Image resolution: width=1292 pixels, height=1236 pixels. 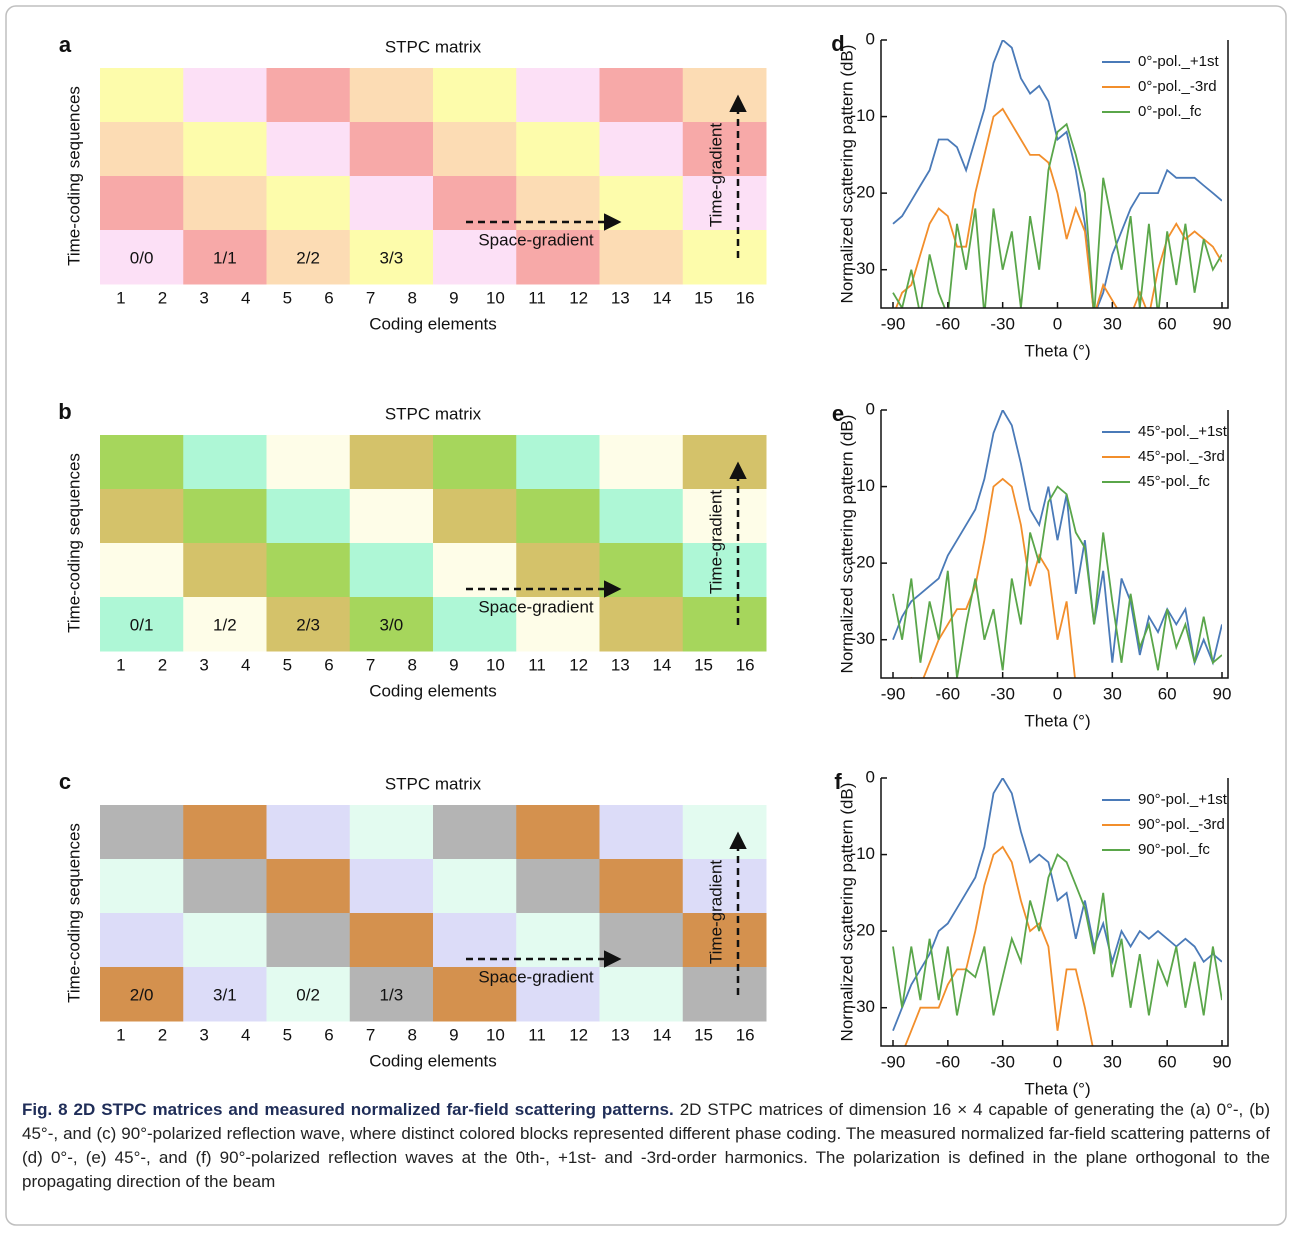 I want to click on x-tick-label: 30, so click(x=1112, y=1061).